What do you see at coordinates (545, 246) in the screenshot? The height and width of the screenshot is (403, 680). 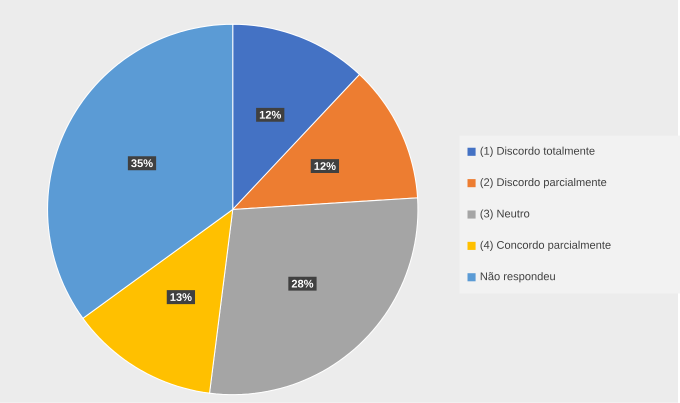 I see `legend-label: (4) Concordo parcialmente` at bounding box center [545, 246].